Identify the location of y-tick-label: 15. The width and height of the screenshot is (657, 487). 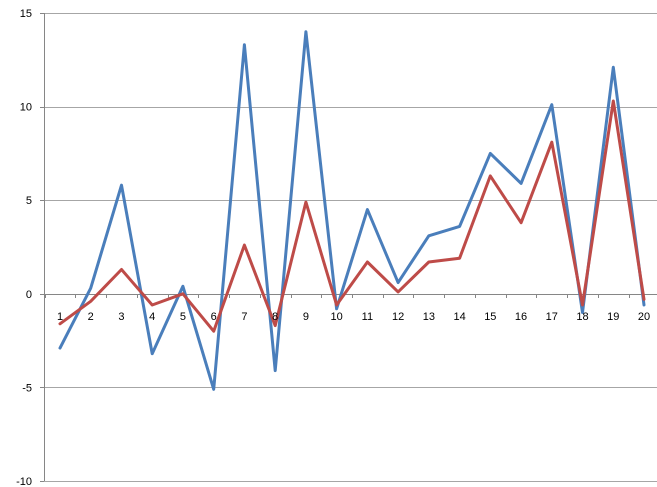
(26, 14).